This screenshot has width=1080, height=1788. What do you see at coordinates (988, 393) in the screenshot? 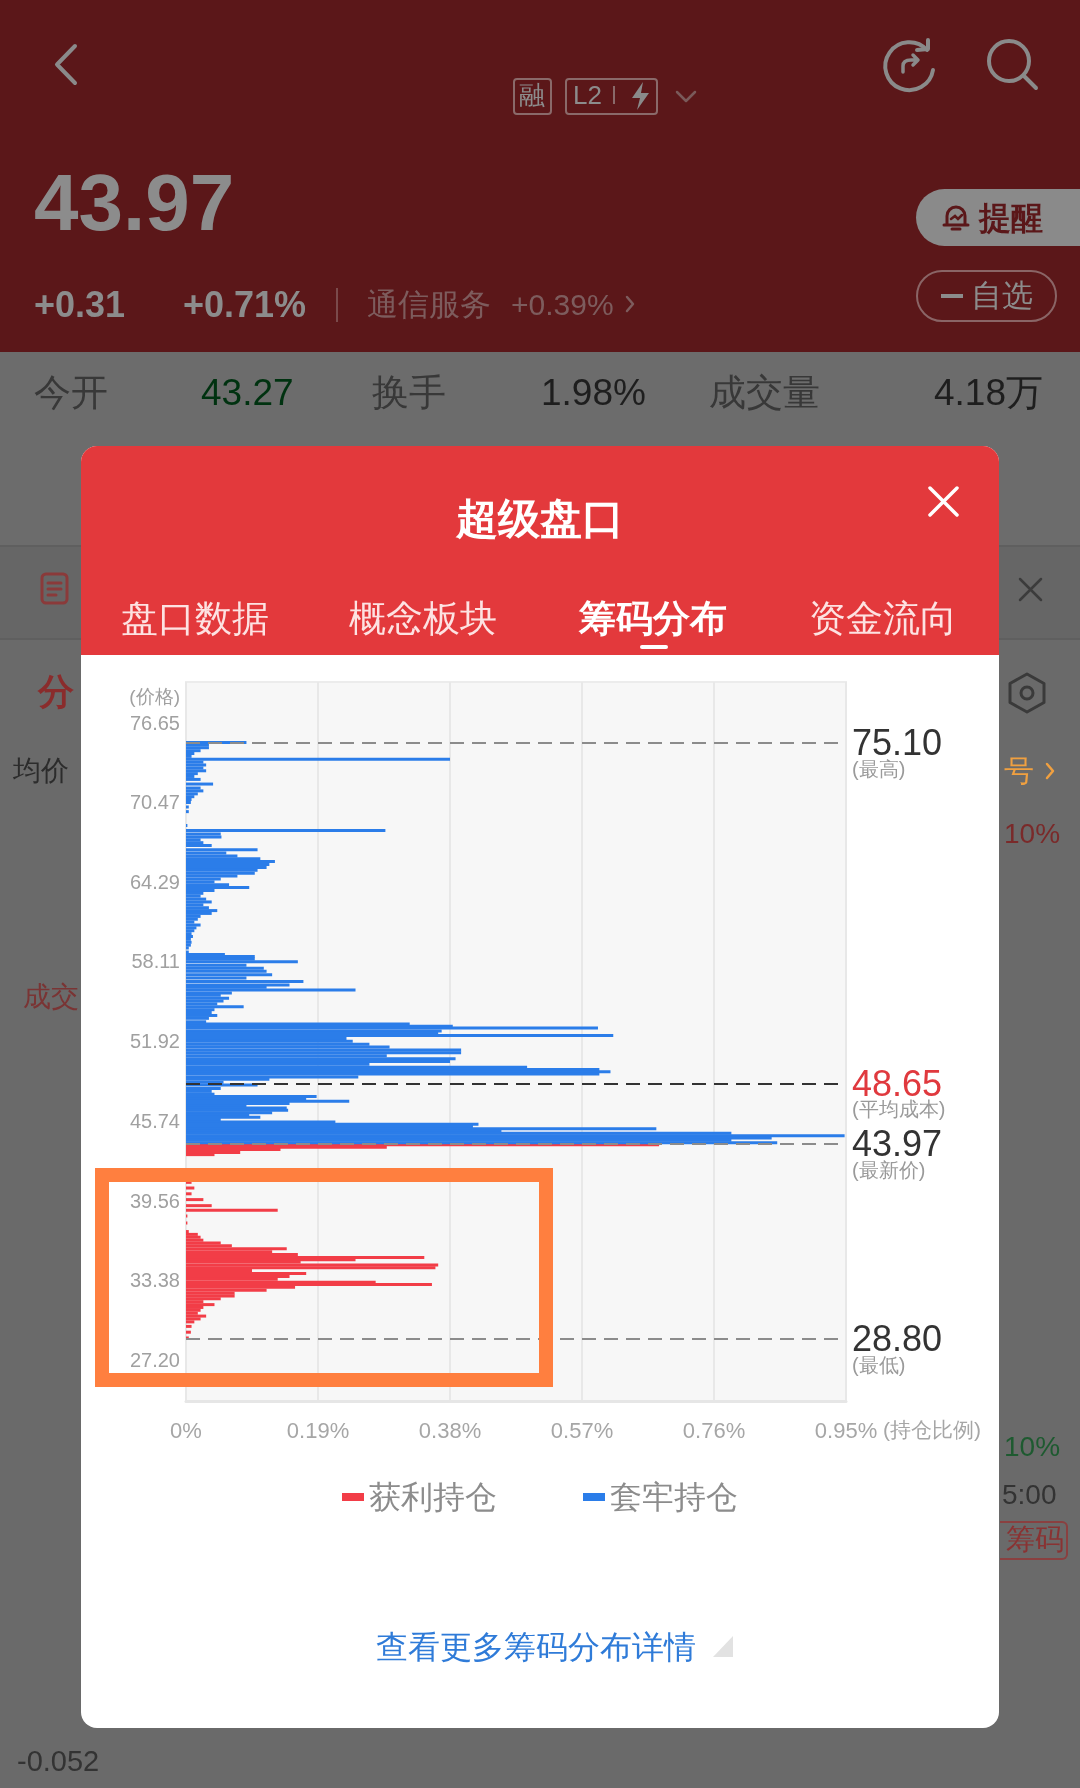
I see `text: 4.18万` at bounding box center [988, 393].